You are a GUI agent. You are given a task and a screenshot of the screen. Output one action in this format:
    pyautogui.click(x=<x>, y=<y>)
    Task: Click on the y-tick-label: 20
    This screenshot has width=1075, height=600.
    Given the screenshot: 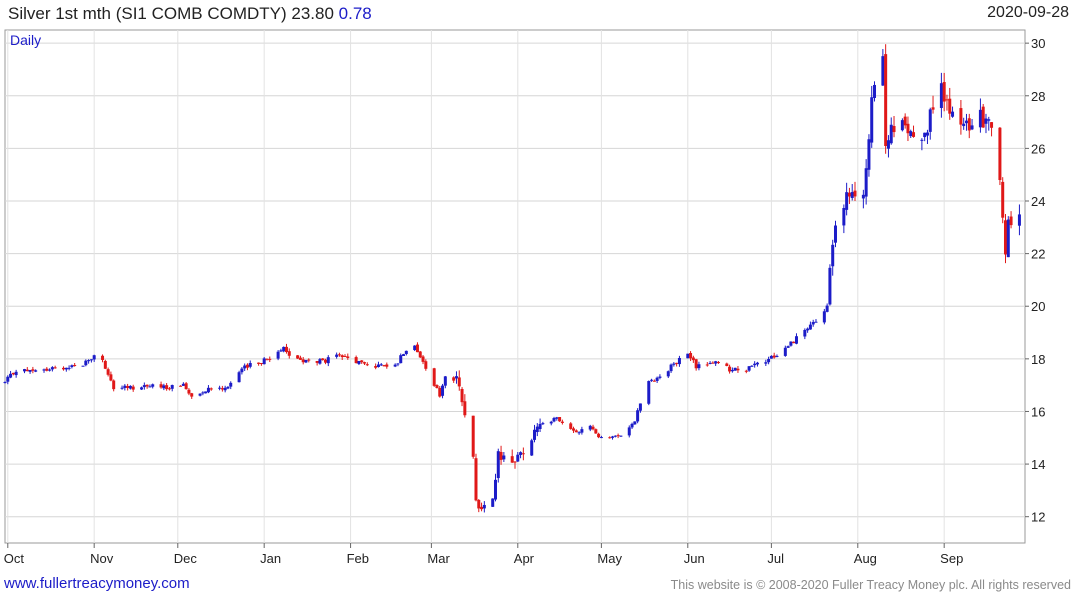 What is the action you would take?
    pyautogui.click(x=1038, y=306)
    